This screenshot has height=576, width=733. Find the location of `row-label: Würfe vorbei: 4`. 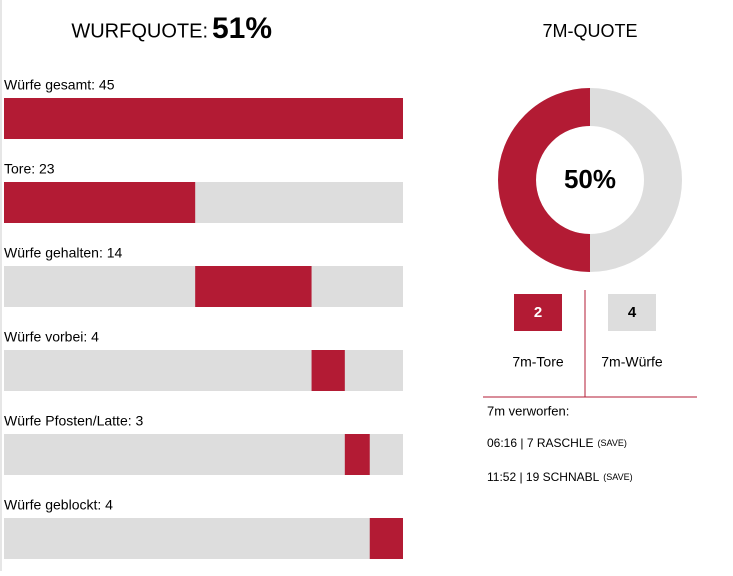

row-label: Würfe vorbei: 4 is located at coordinates (51, 337).